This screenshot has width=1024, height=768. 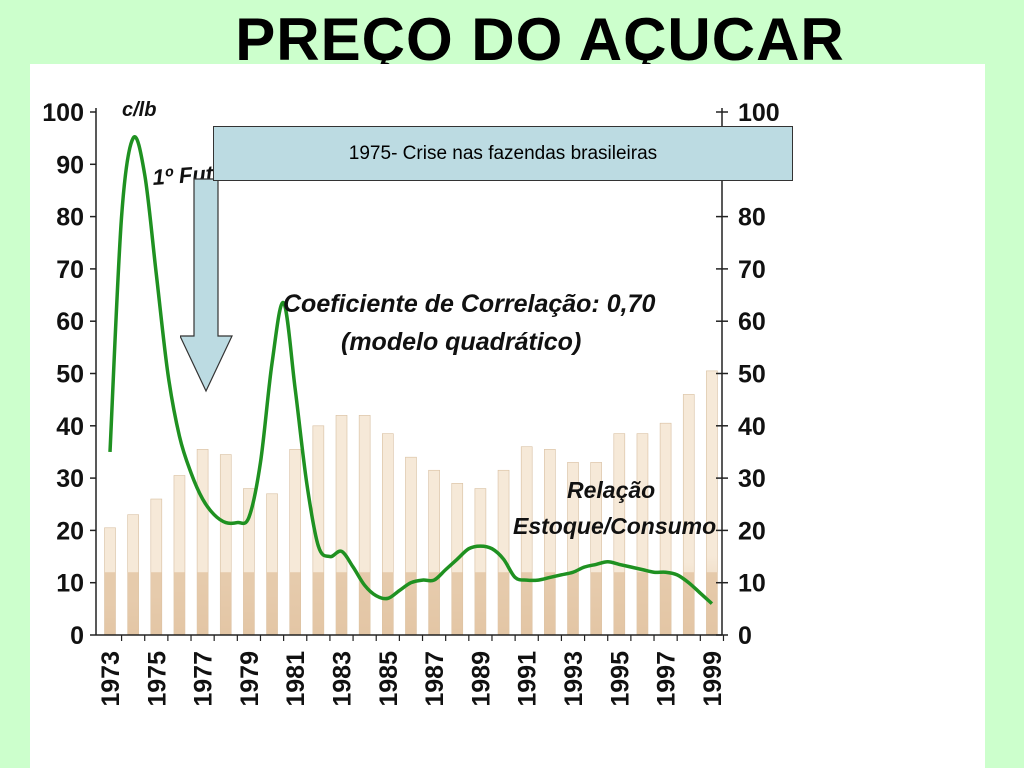 What do you see at coordinates (272, 603) in the screenshot?
I see `bar-base-1980` at bounding box center [272, 603].